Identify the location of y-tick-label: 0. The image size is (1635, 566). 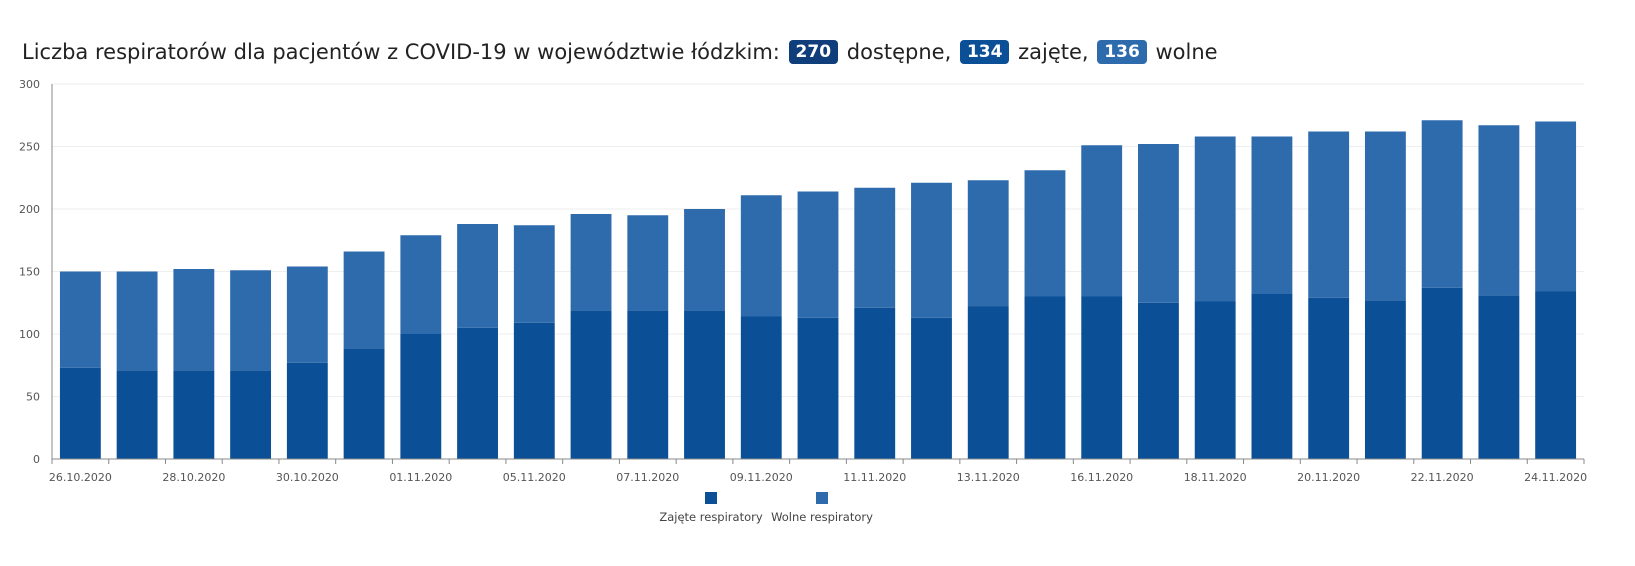
(36, 459).